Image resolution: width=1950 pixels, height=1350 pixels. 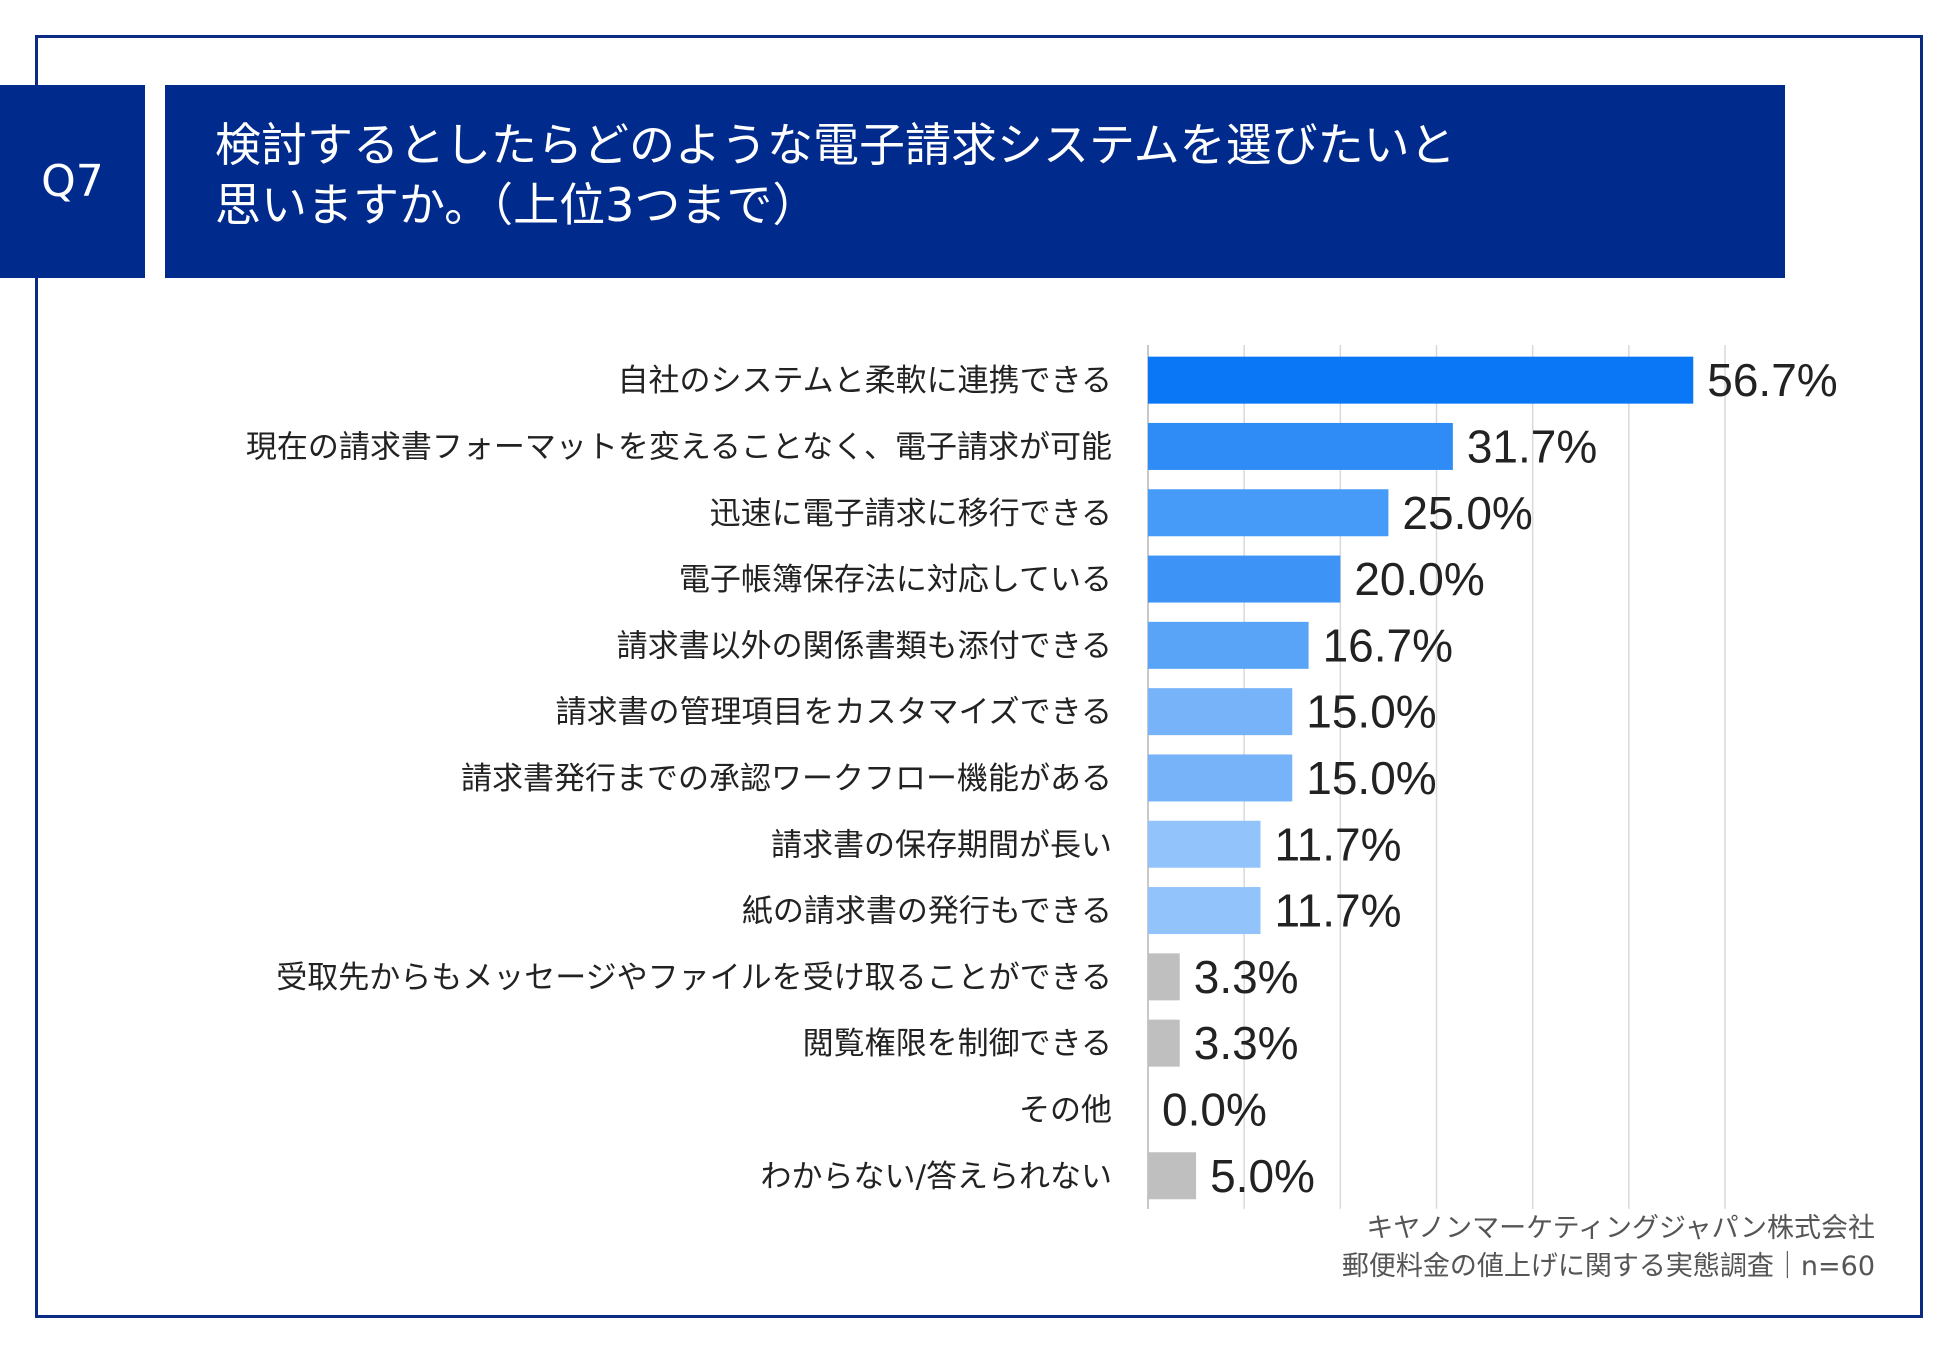 What do you see at coordinates (895, 580) in the screenshot?
I see `category-label: 電子帳簿保存法に対応している` at bounding box center [895, 580].